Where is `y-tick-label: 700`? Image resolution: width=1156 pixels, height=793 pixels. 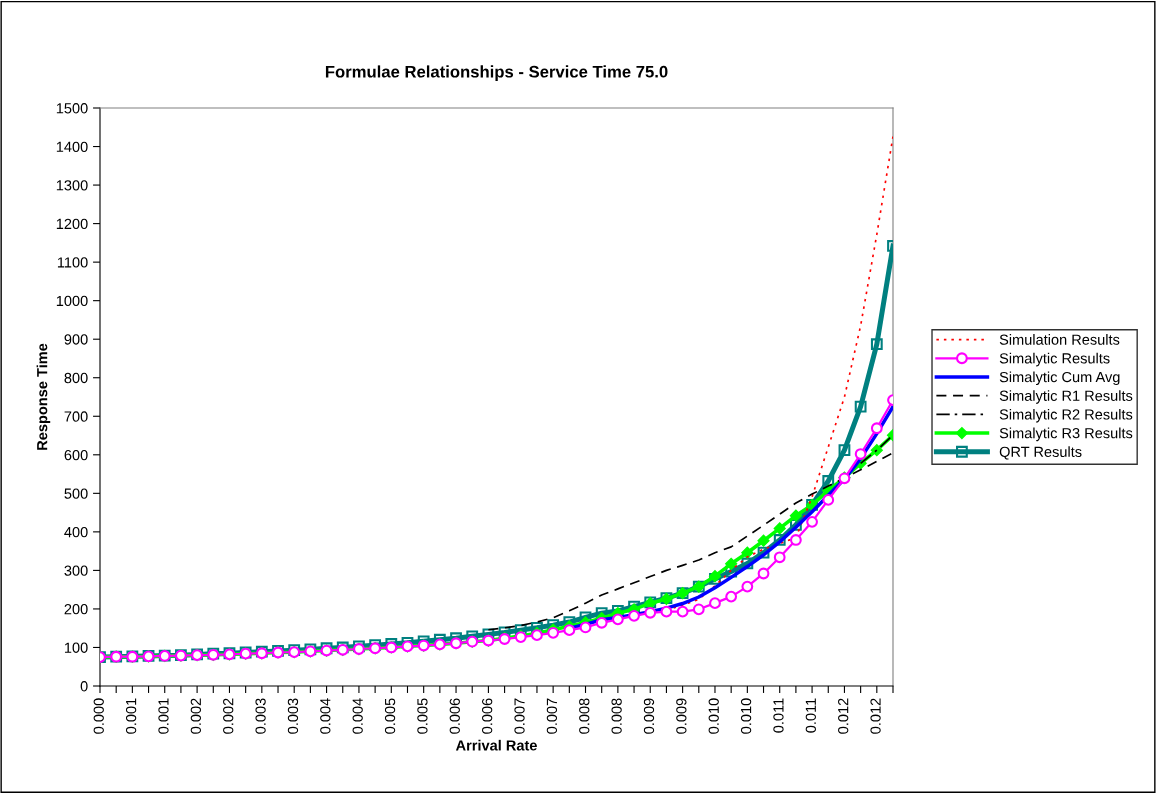
y-tick-label: 700 is located at coordinates (76, 416).